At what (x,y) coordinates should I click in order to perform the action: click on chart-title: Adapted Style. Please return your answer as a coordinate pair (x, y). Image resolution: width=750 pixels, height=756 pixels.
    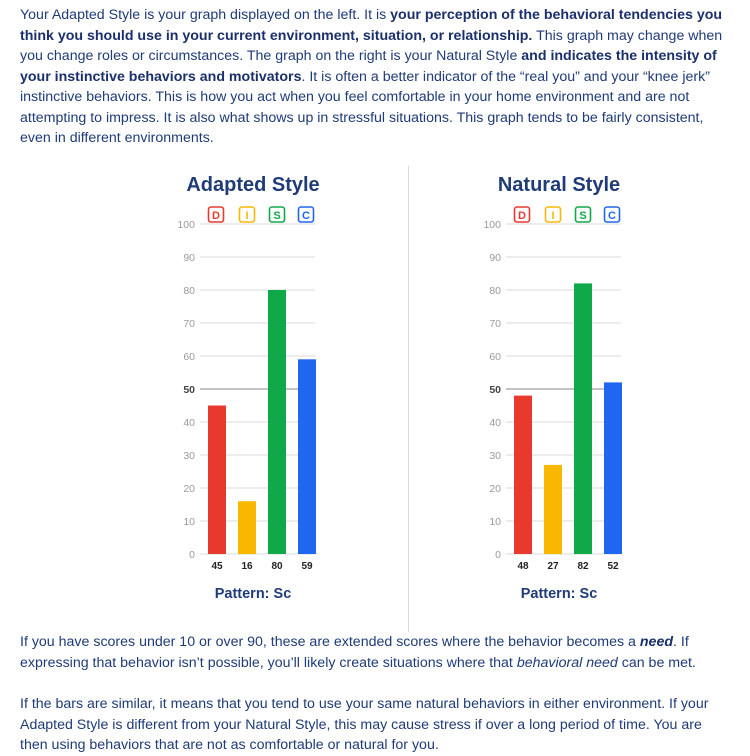
    Looking at the image, I should click on (252, 185).